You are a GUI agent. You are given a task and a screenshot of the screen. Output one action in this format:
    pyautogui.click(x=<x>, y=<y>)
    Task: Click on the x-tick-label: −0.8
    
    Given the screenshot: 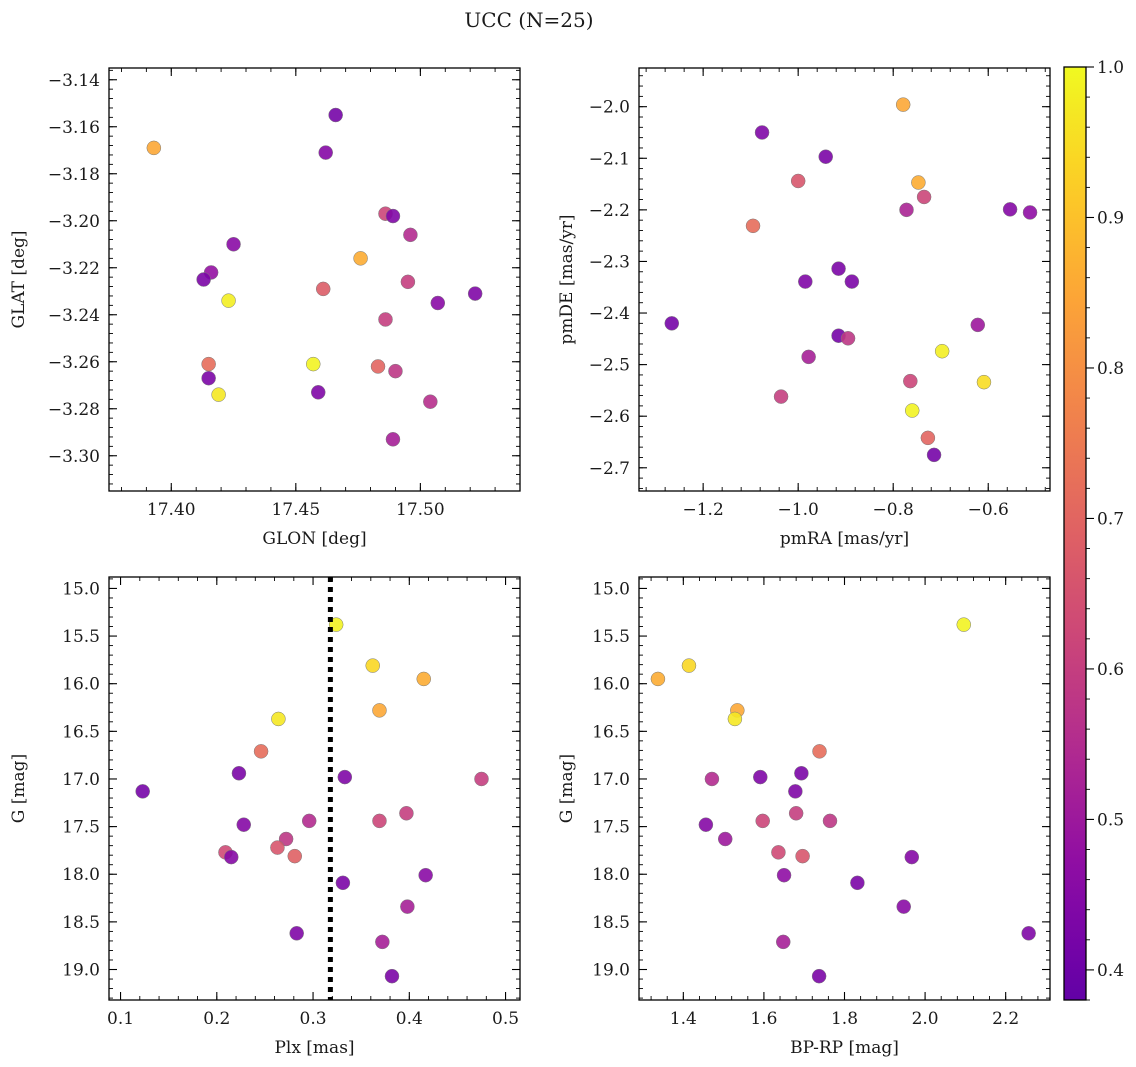 What is the action you would take?
    pyautogui.click(x=893, y=510)
    